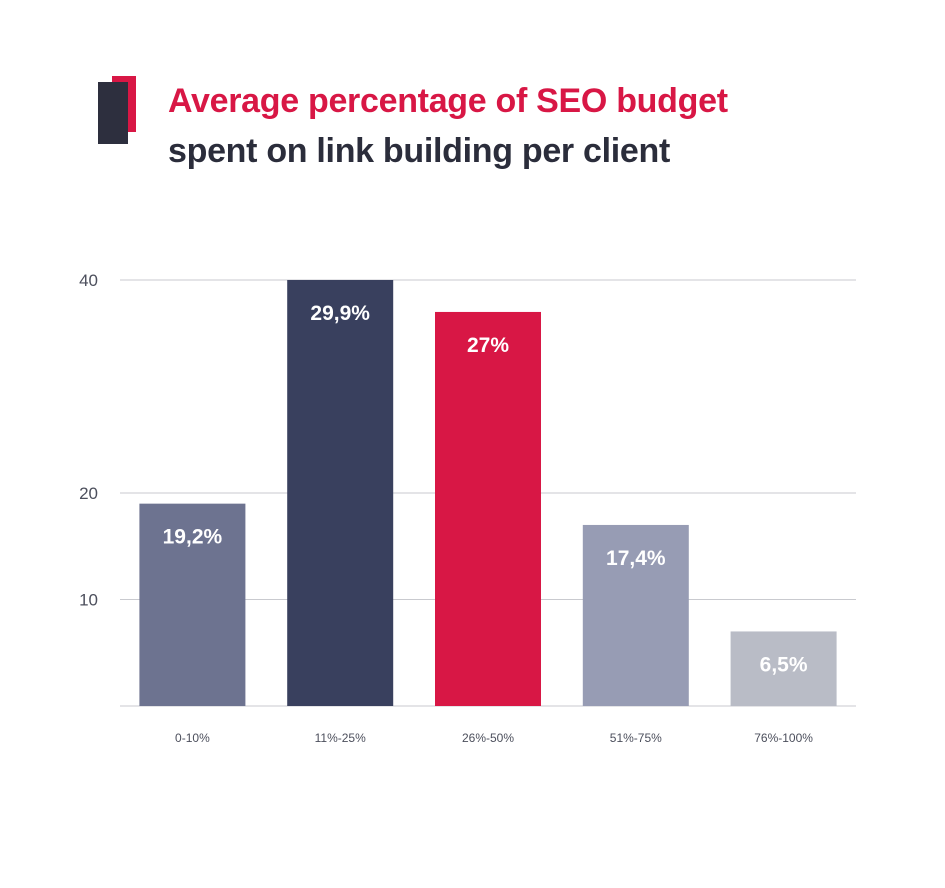 This screenshot has width=945, height=888. I want to click on chart-title-line-1: Average percentage of SEO budget, so click(448, 101).